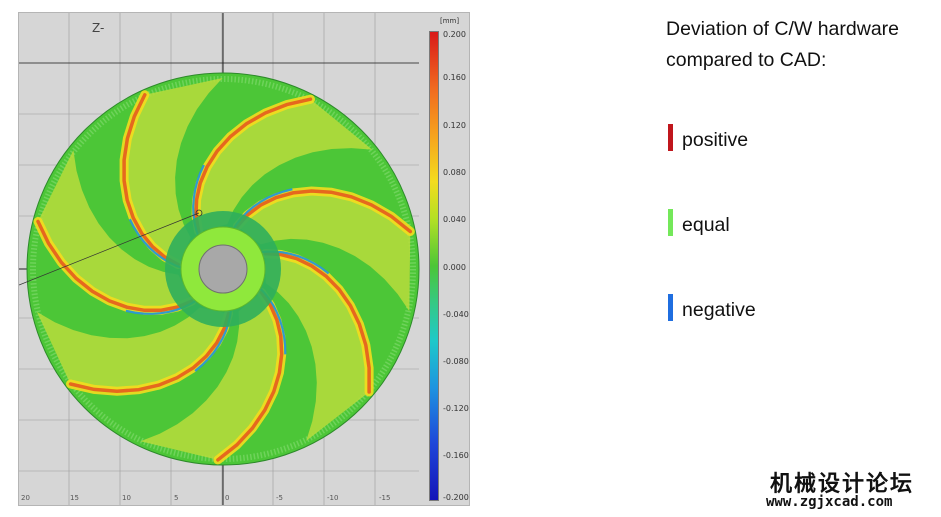  Describe the element at coordinates (670, 137) in the screenshot. I see `positive-swatch` at that location.